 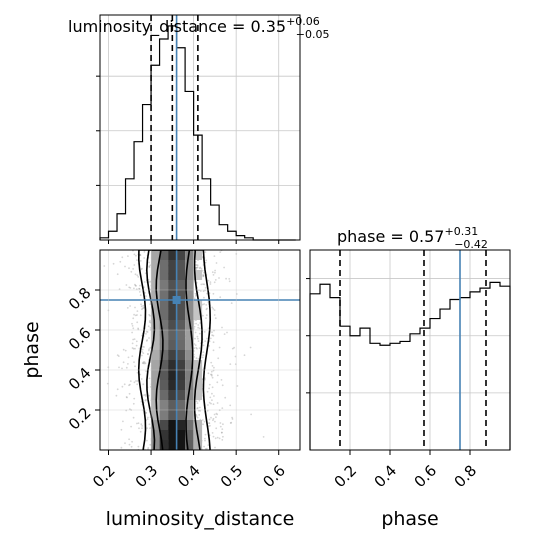 I want to click on luminosity-distance-title: luminosity_distance = 0.35+0.06 −0.05, so click(x=199, y=28).